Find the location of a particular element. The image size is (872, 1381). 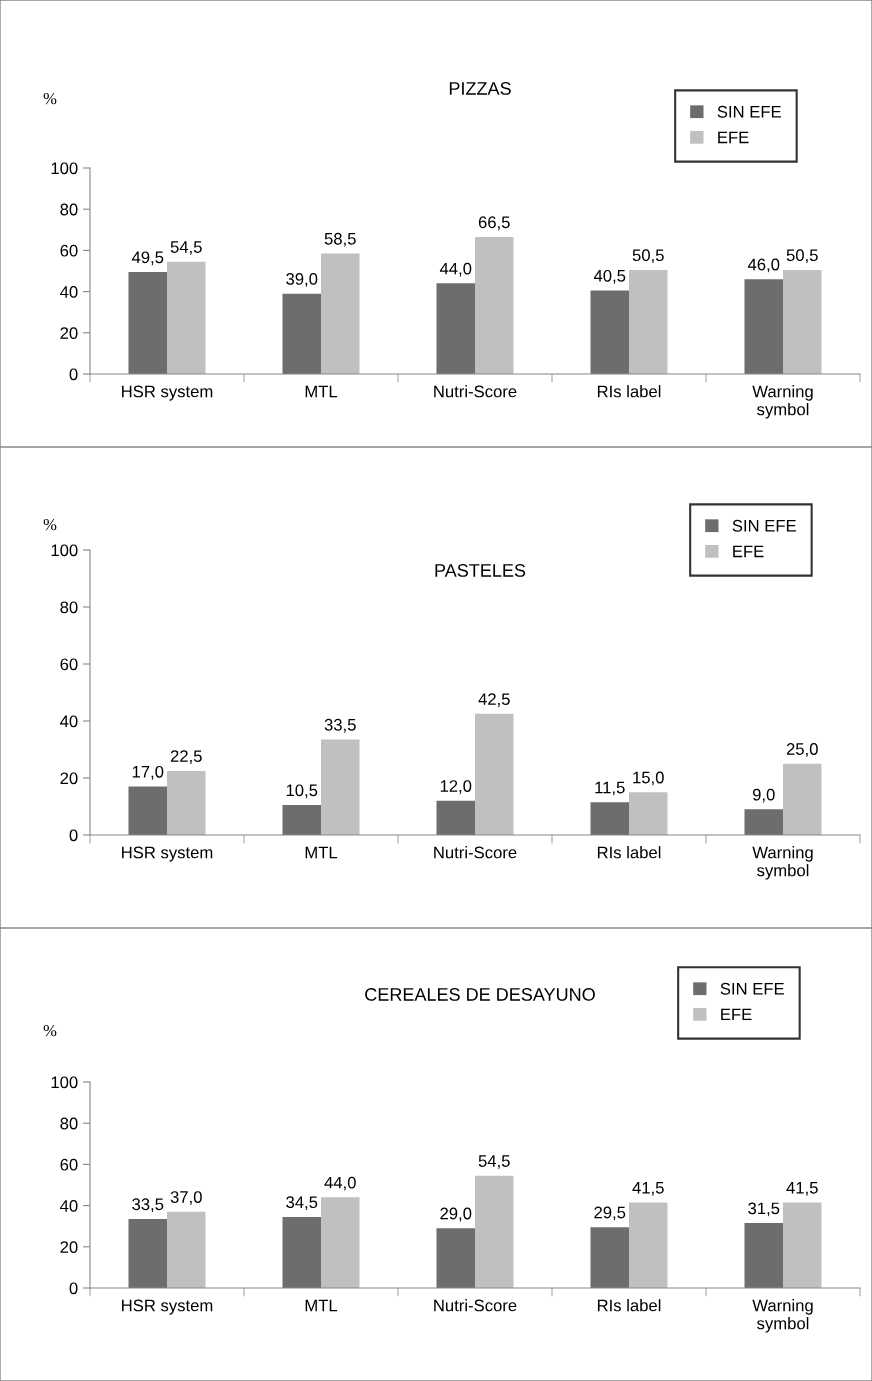

data-label: 39,0 is located at coordinates (302, 280).